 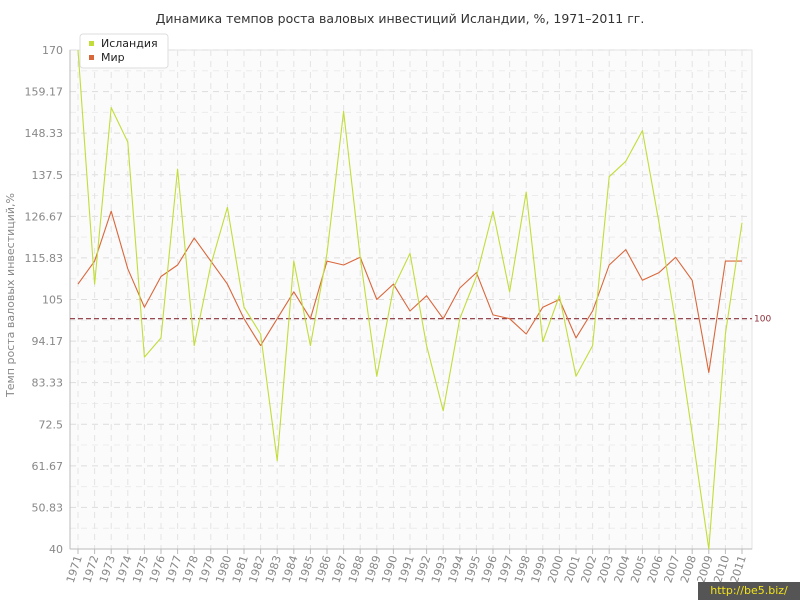 I want to click on reference-line-label: 100, so click(x=762, y=320).